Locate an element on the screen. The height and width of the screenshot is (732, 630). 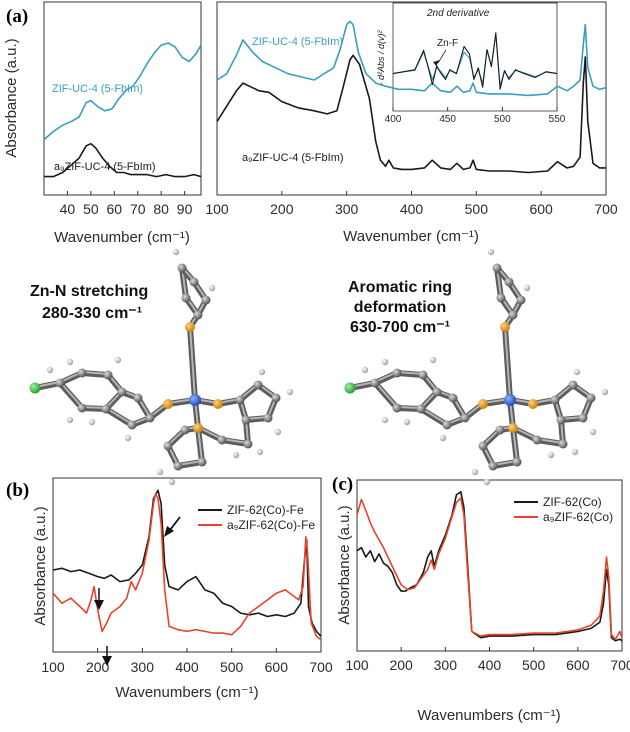
c-xtick-label: 300 is located at coordinates (446, 665).